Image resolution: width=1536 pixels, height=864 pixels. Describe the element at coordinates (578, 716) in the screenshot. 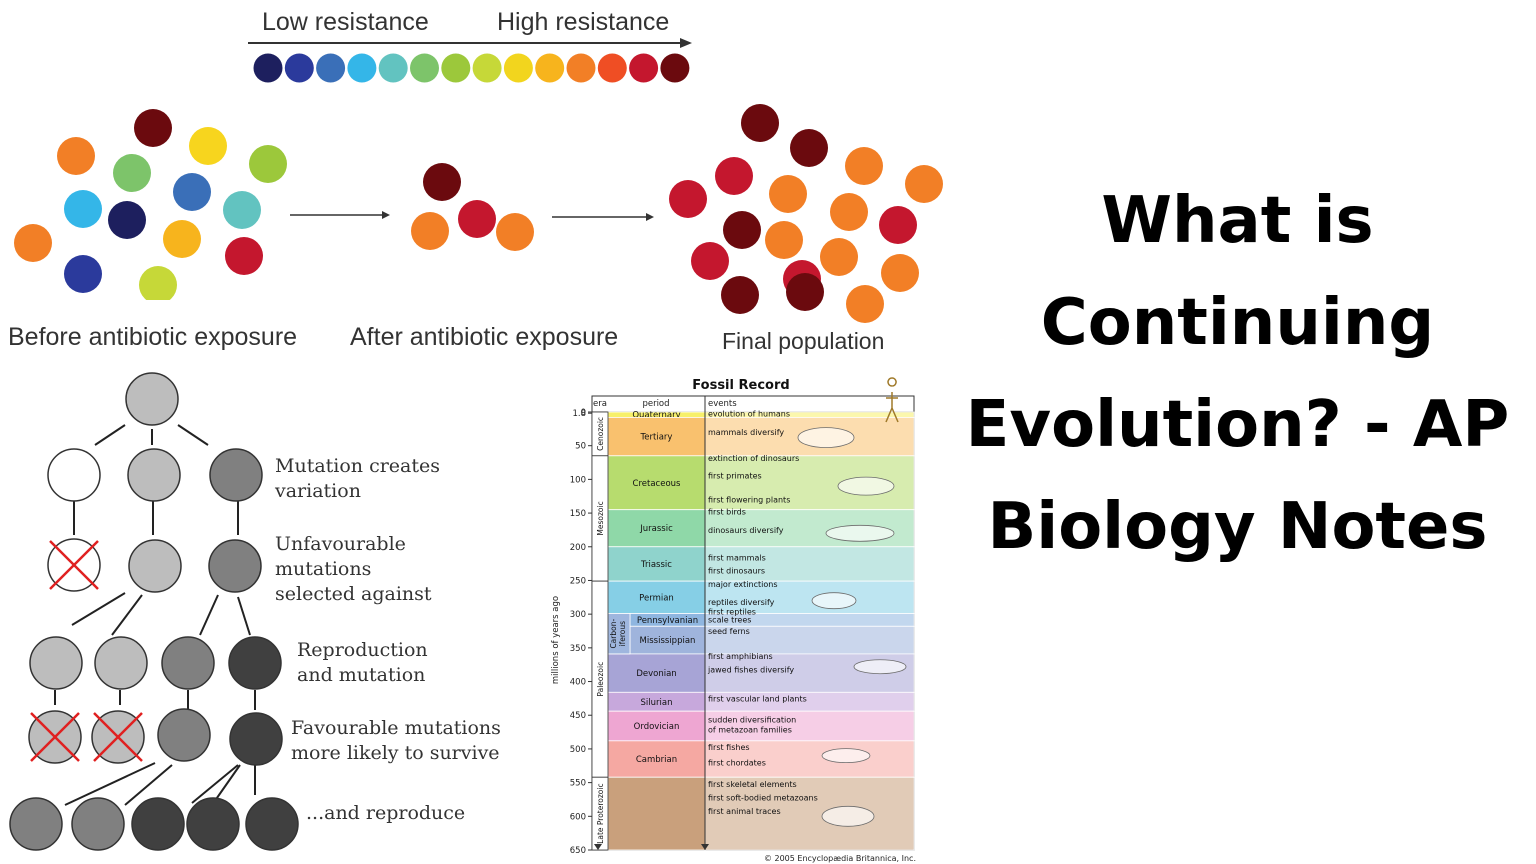

I see `tick-label-11: 450` at that location.